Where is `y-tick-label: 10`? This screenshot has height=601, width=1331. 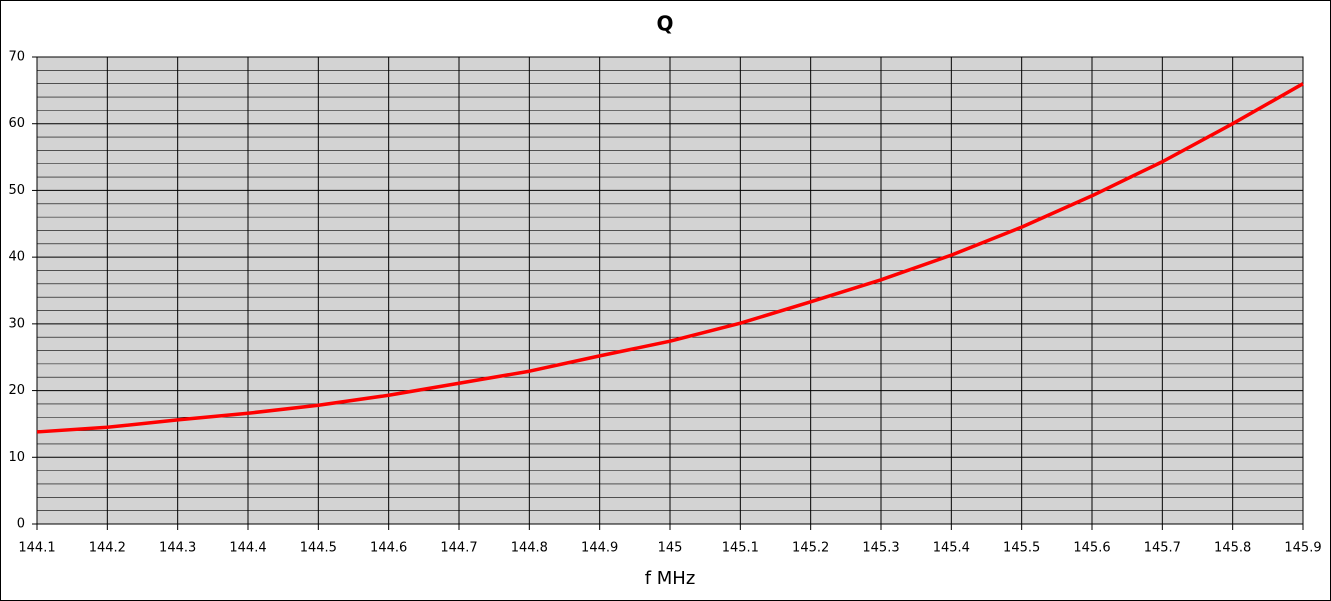 y-tick-label: 10 is located at coordinates (16, 457).